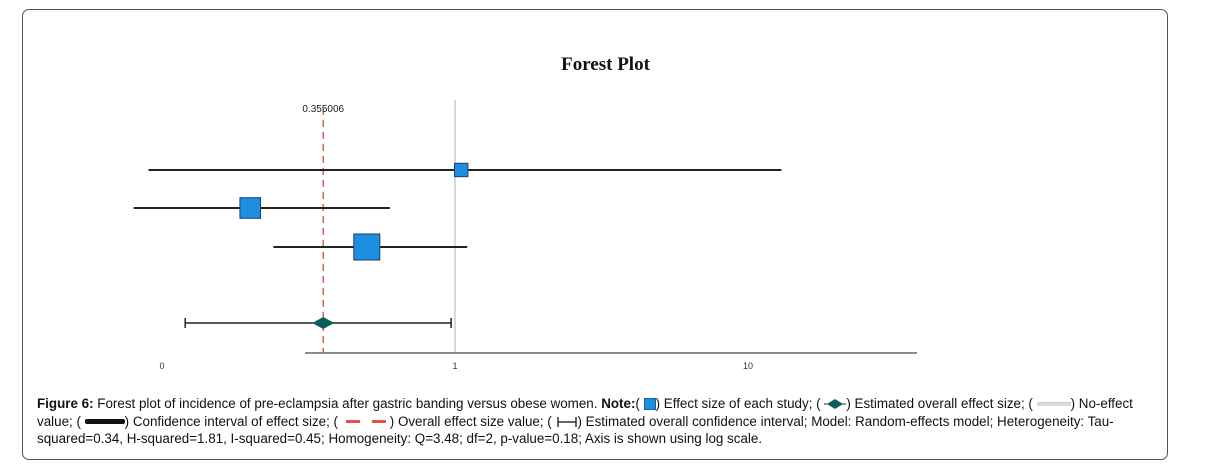 Image resolution: width=1211 pixels, height=472 pixels. Describe the element at coordinates (939, 403) in the screenshot. I see `caption-part-2: ) Estimated overall effect size; (` at that location.